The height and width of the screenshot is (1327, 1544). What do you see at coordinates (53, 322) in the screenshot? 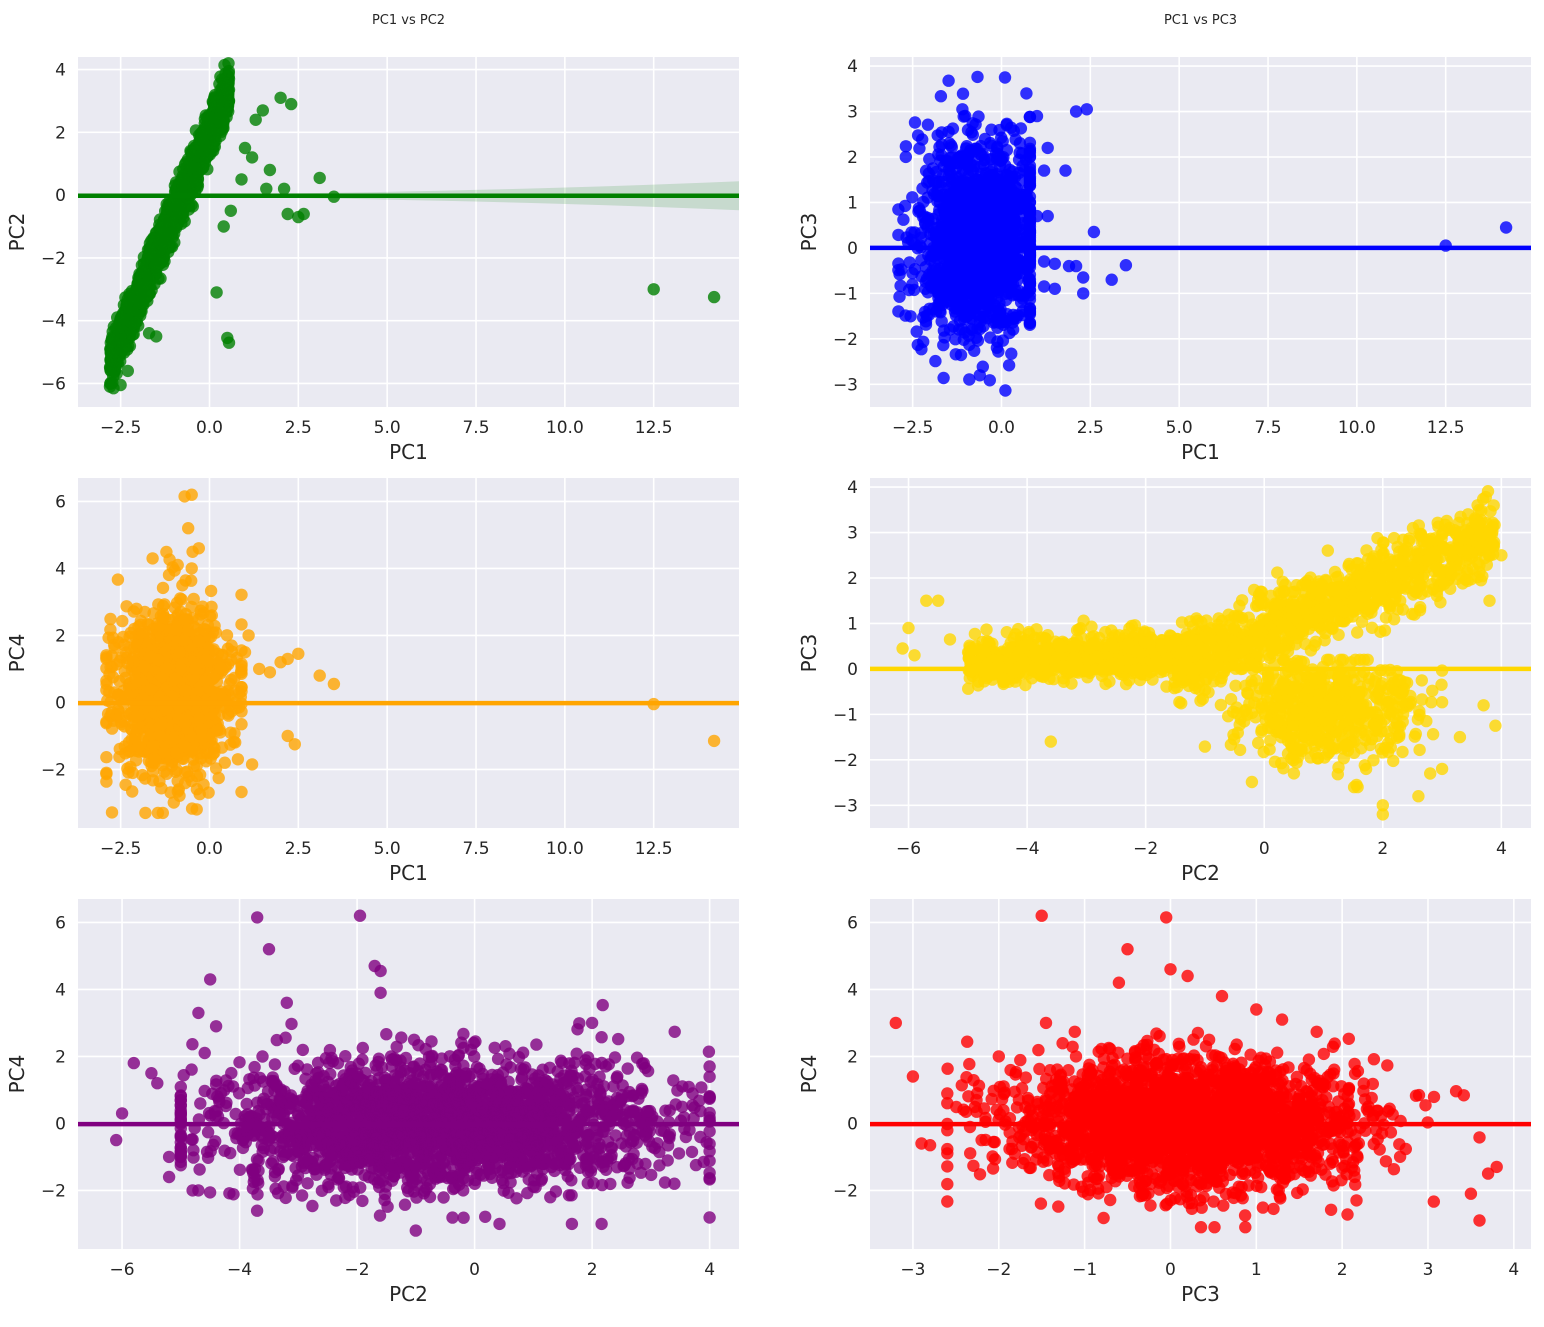
I see `y-tick-label: −4` at bounding box center [53, 322].